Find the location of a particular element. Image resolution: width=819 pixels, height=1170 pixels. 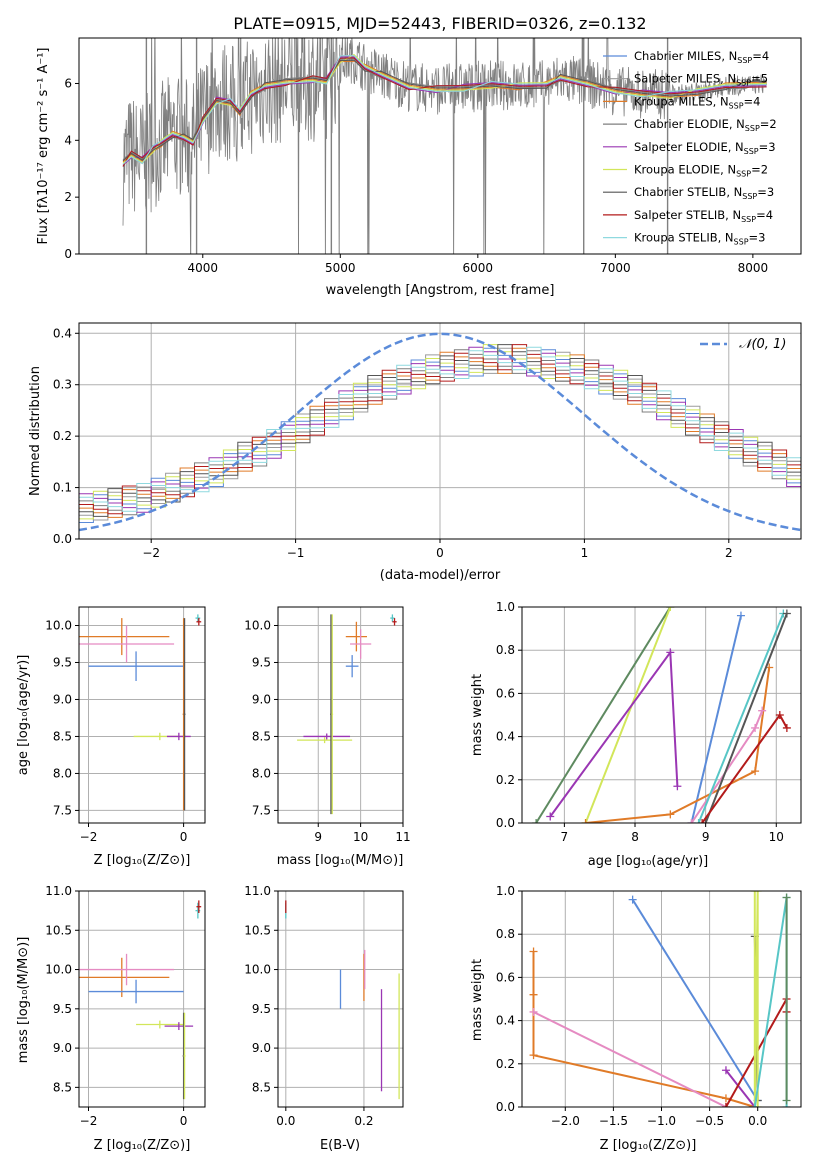

x-tick-label: 9 is located at coordinates (706, 837).